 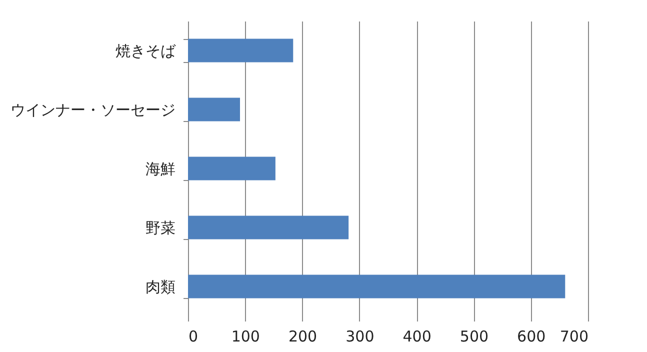 What do you see at coordinates (161, 169) in the screenshot?
I see `y-tick-label: 海鮮` at bounding box center [161, 169].